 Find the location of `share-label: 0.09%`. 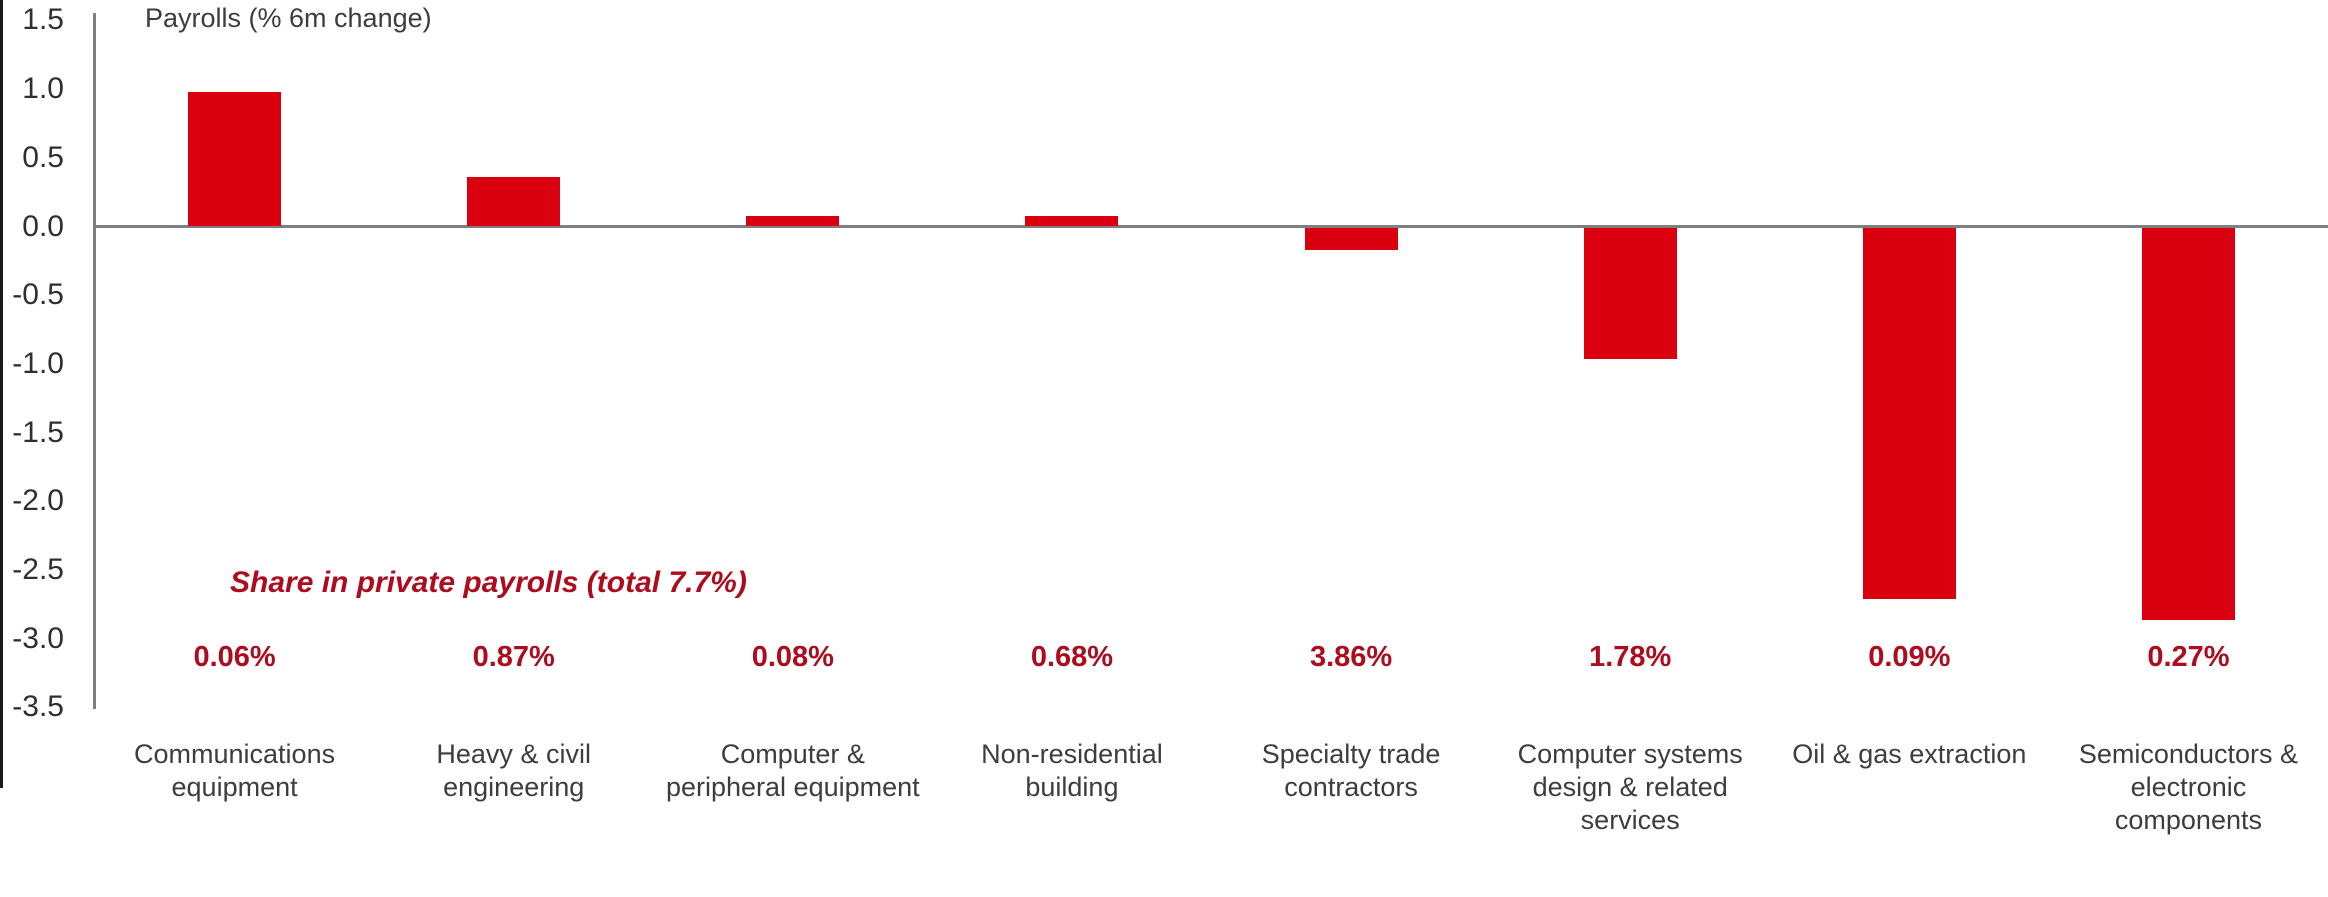

share-label: 0.09% is located at coordinates (1909, 657).